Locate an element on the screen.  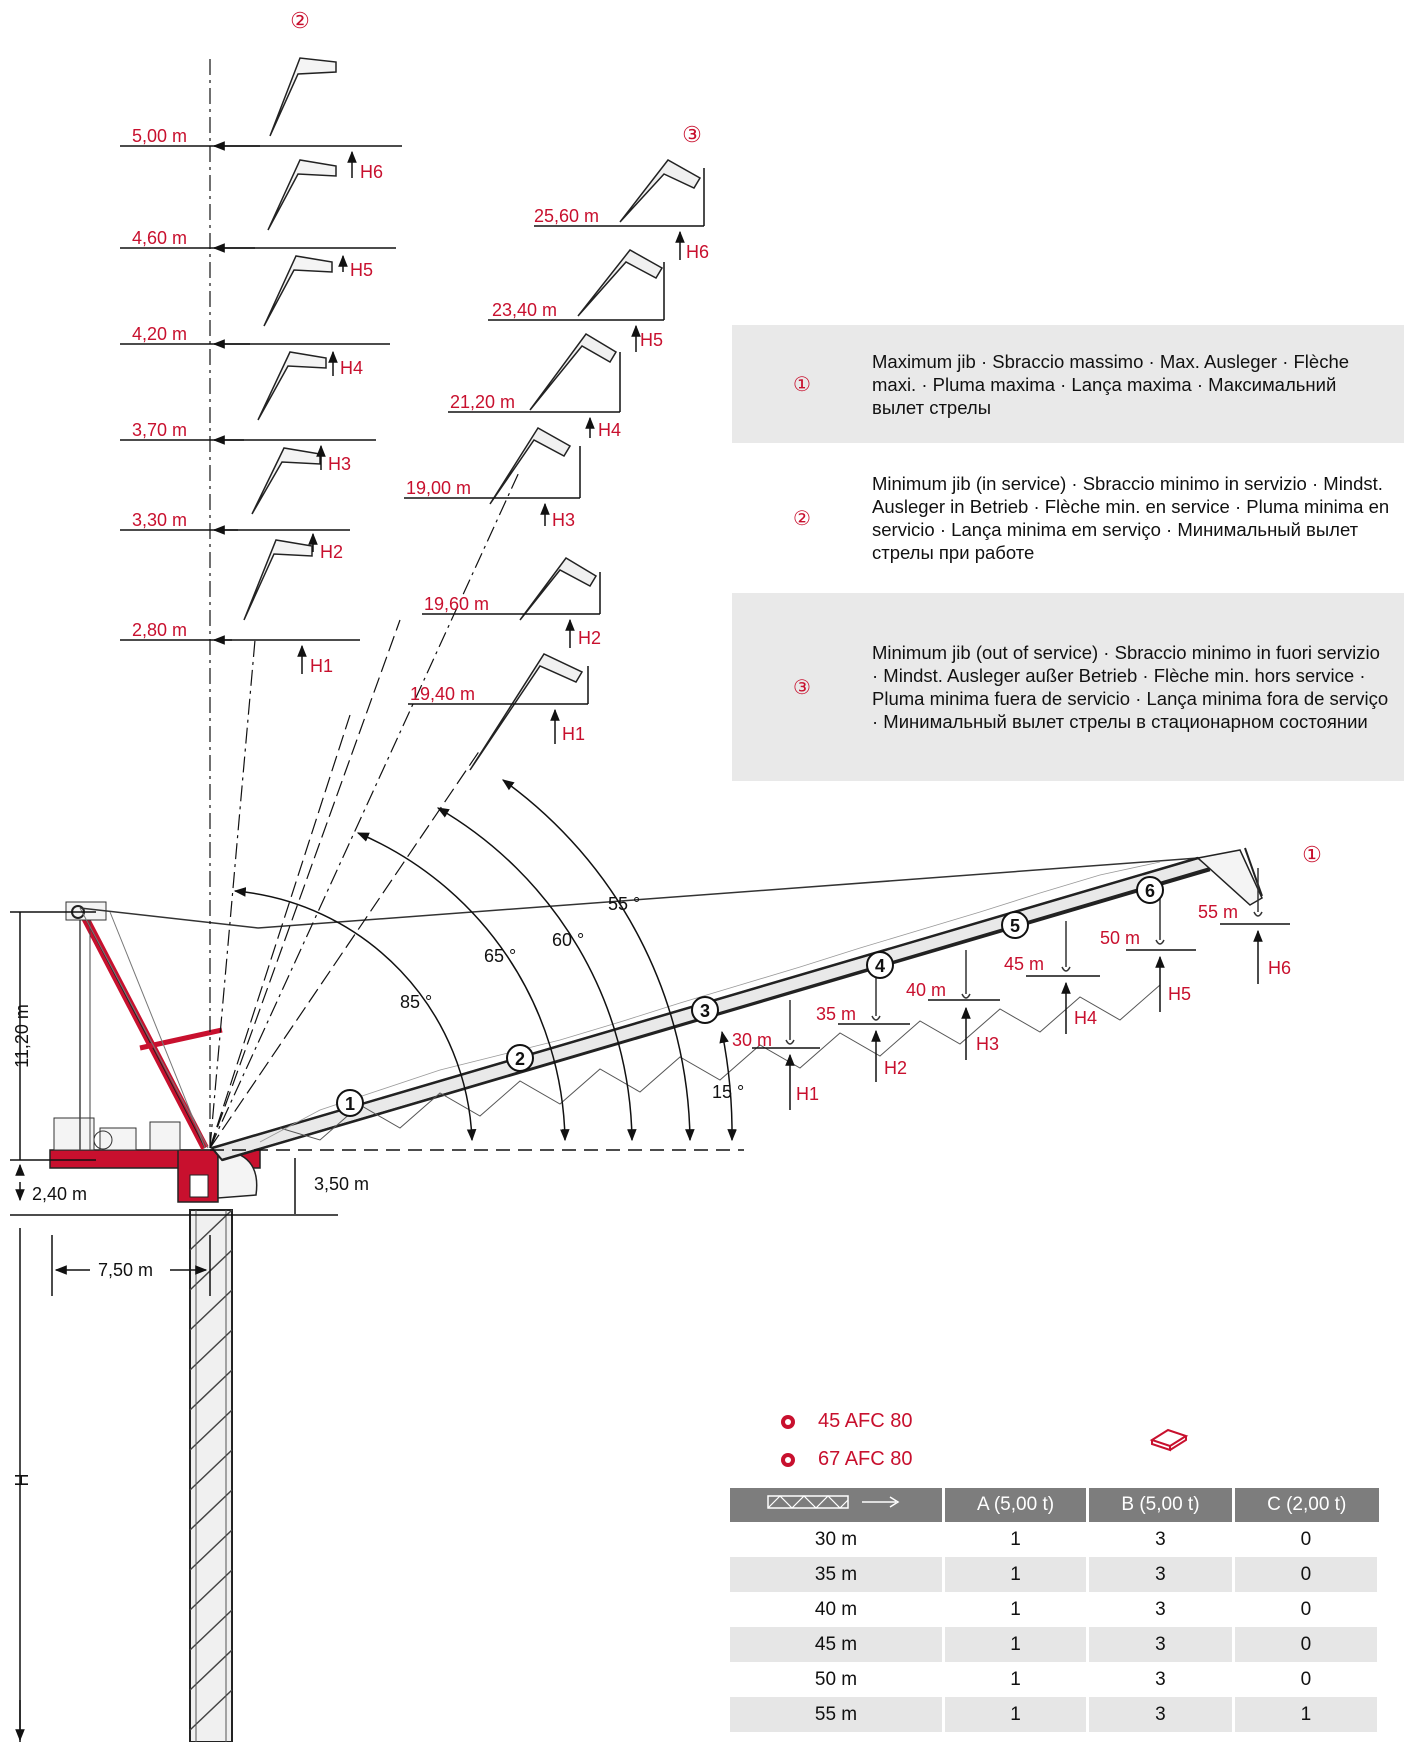
dim-7-50: 7,50 m is located at coordinates (125, 1270).